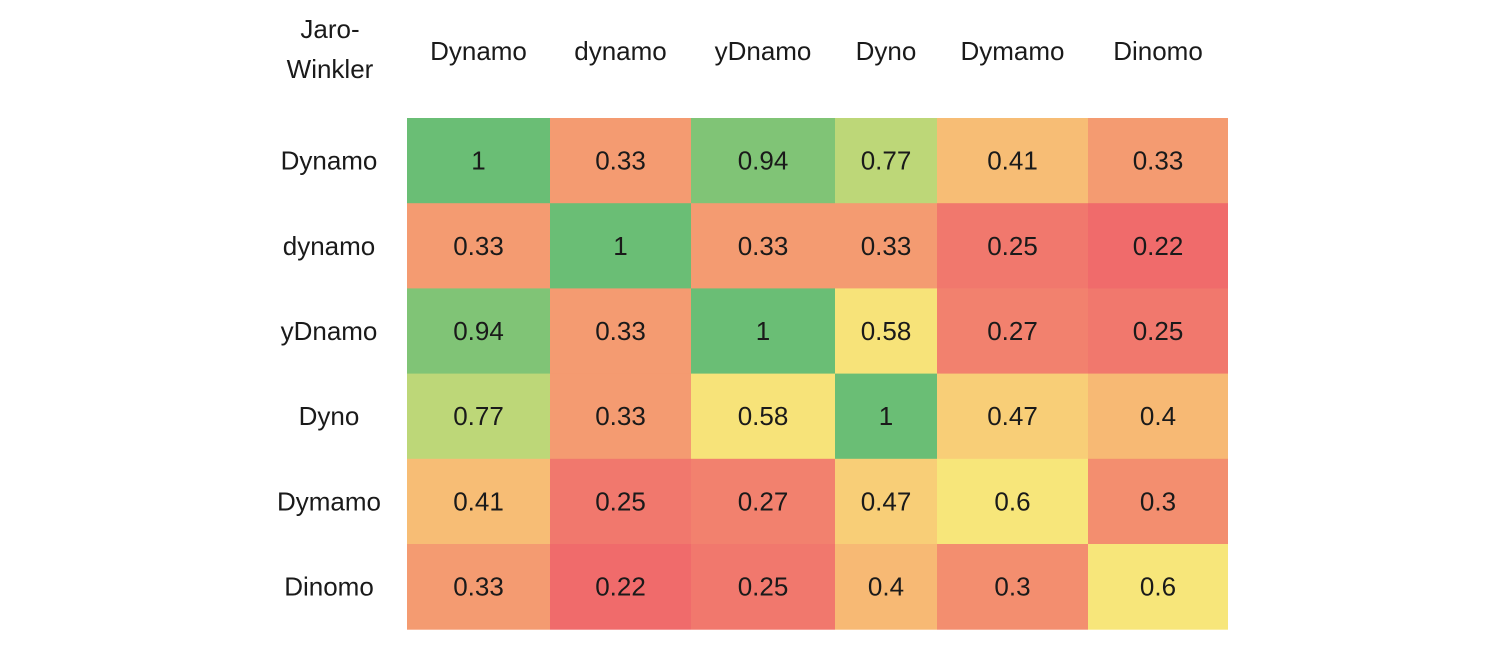 The height and width of the screenshot is (651, 1500). What do you see at coordinates (329, 416) in the screenshot?
I see `row-label: Dyno` at bounding box center [329, 416].